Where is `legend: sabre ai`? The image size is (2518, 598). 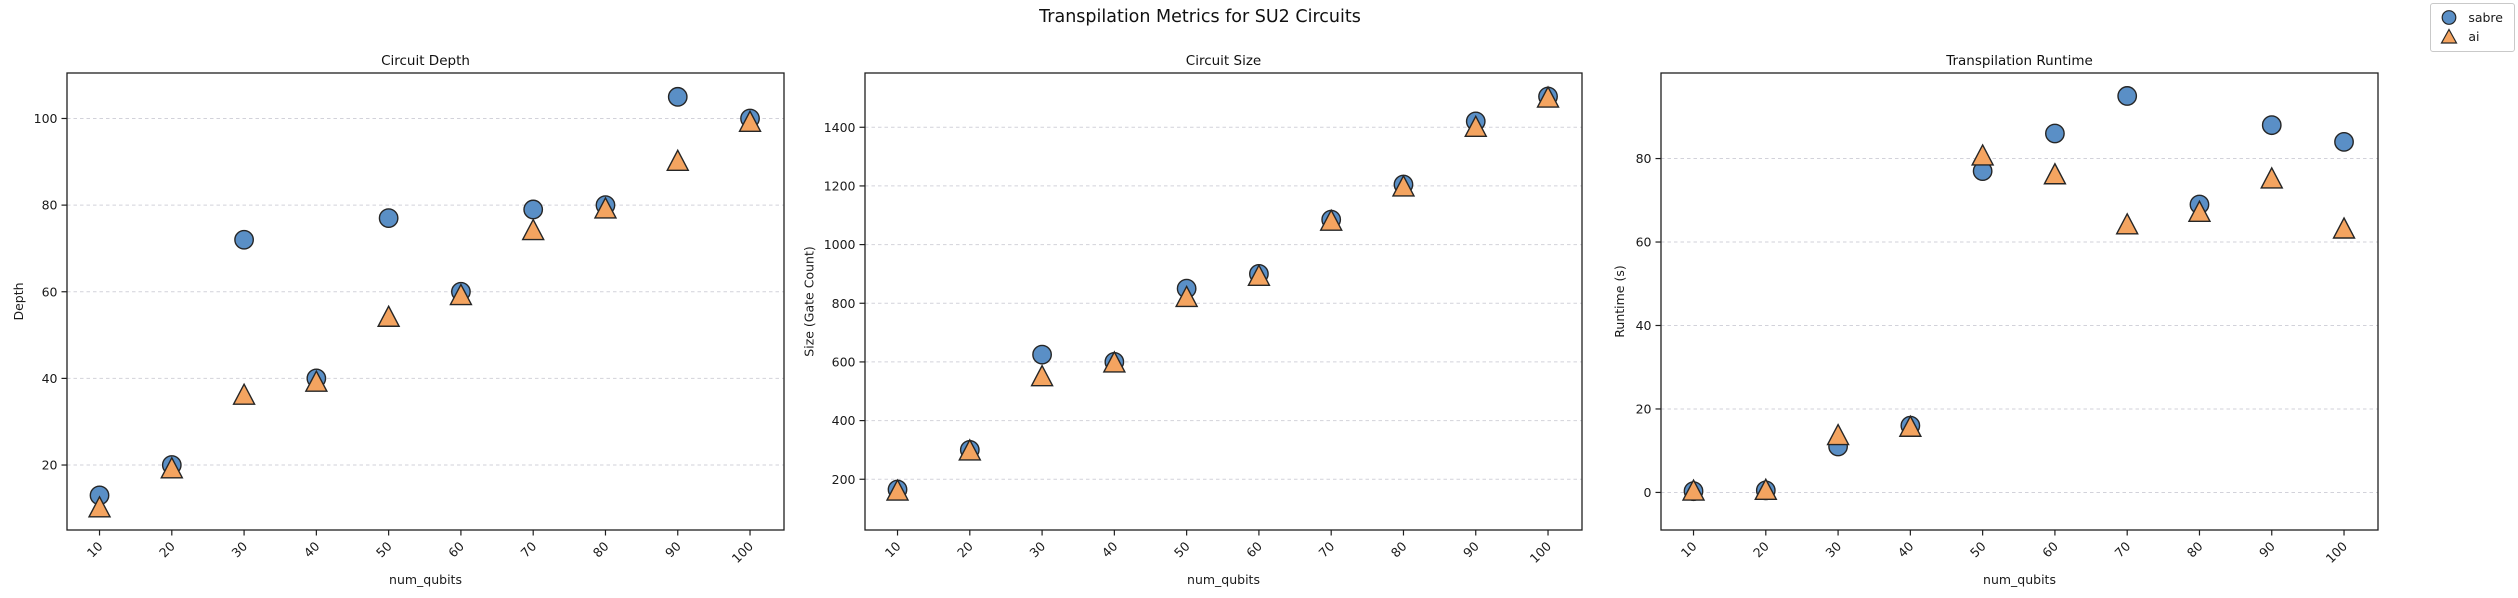
legend: sabre ai is located at coordinates (2472, 27).